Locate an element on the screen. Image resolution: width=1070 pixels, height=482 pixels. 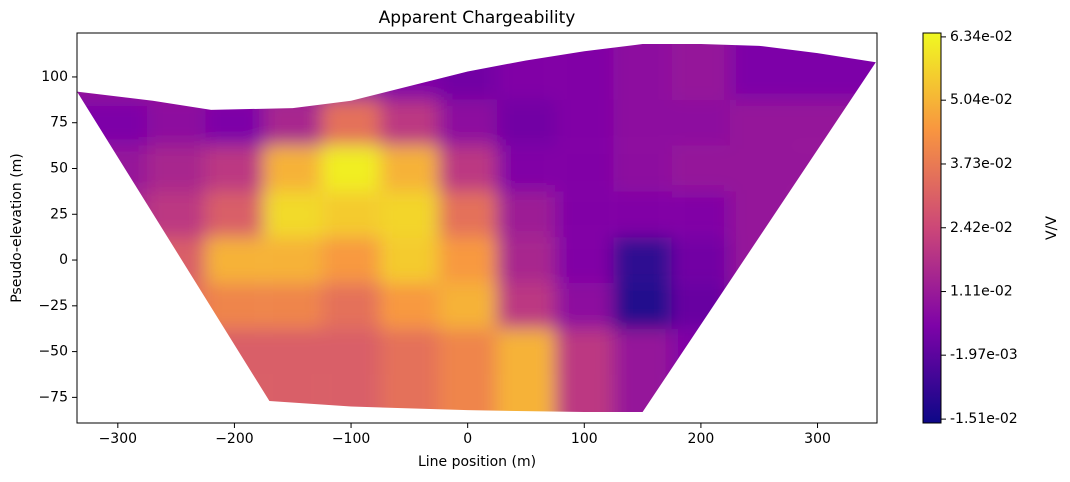
x-axis-label: Line position (m) is located at coordinates (477, 462).